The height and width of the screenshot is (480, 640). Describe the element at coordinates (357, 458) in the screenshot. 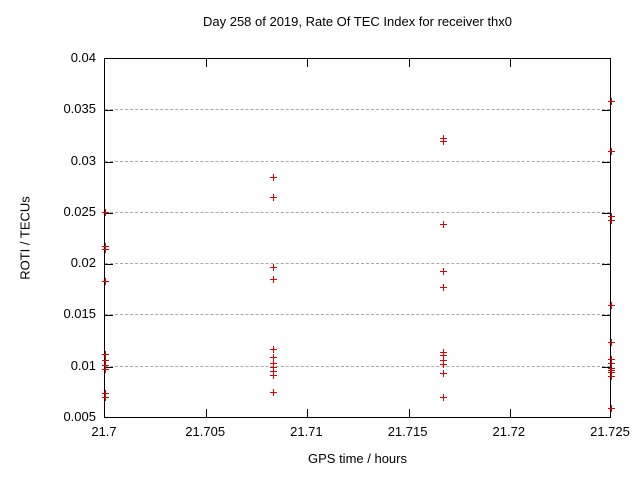

I see `x-axis-label: GPS time / hours` at that location.